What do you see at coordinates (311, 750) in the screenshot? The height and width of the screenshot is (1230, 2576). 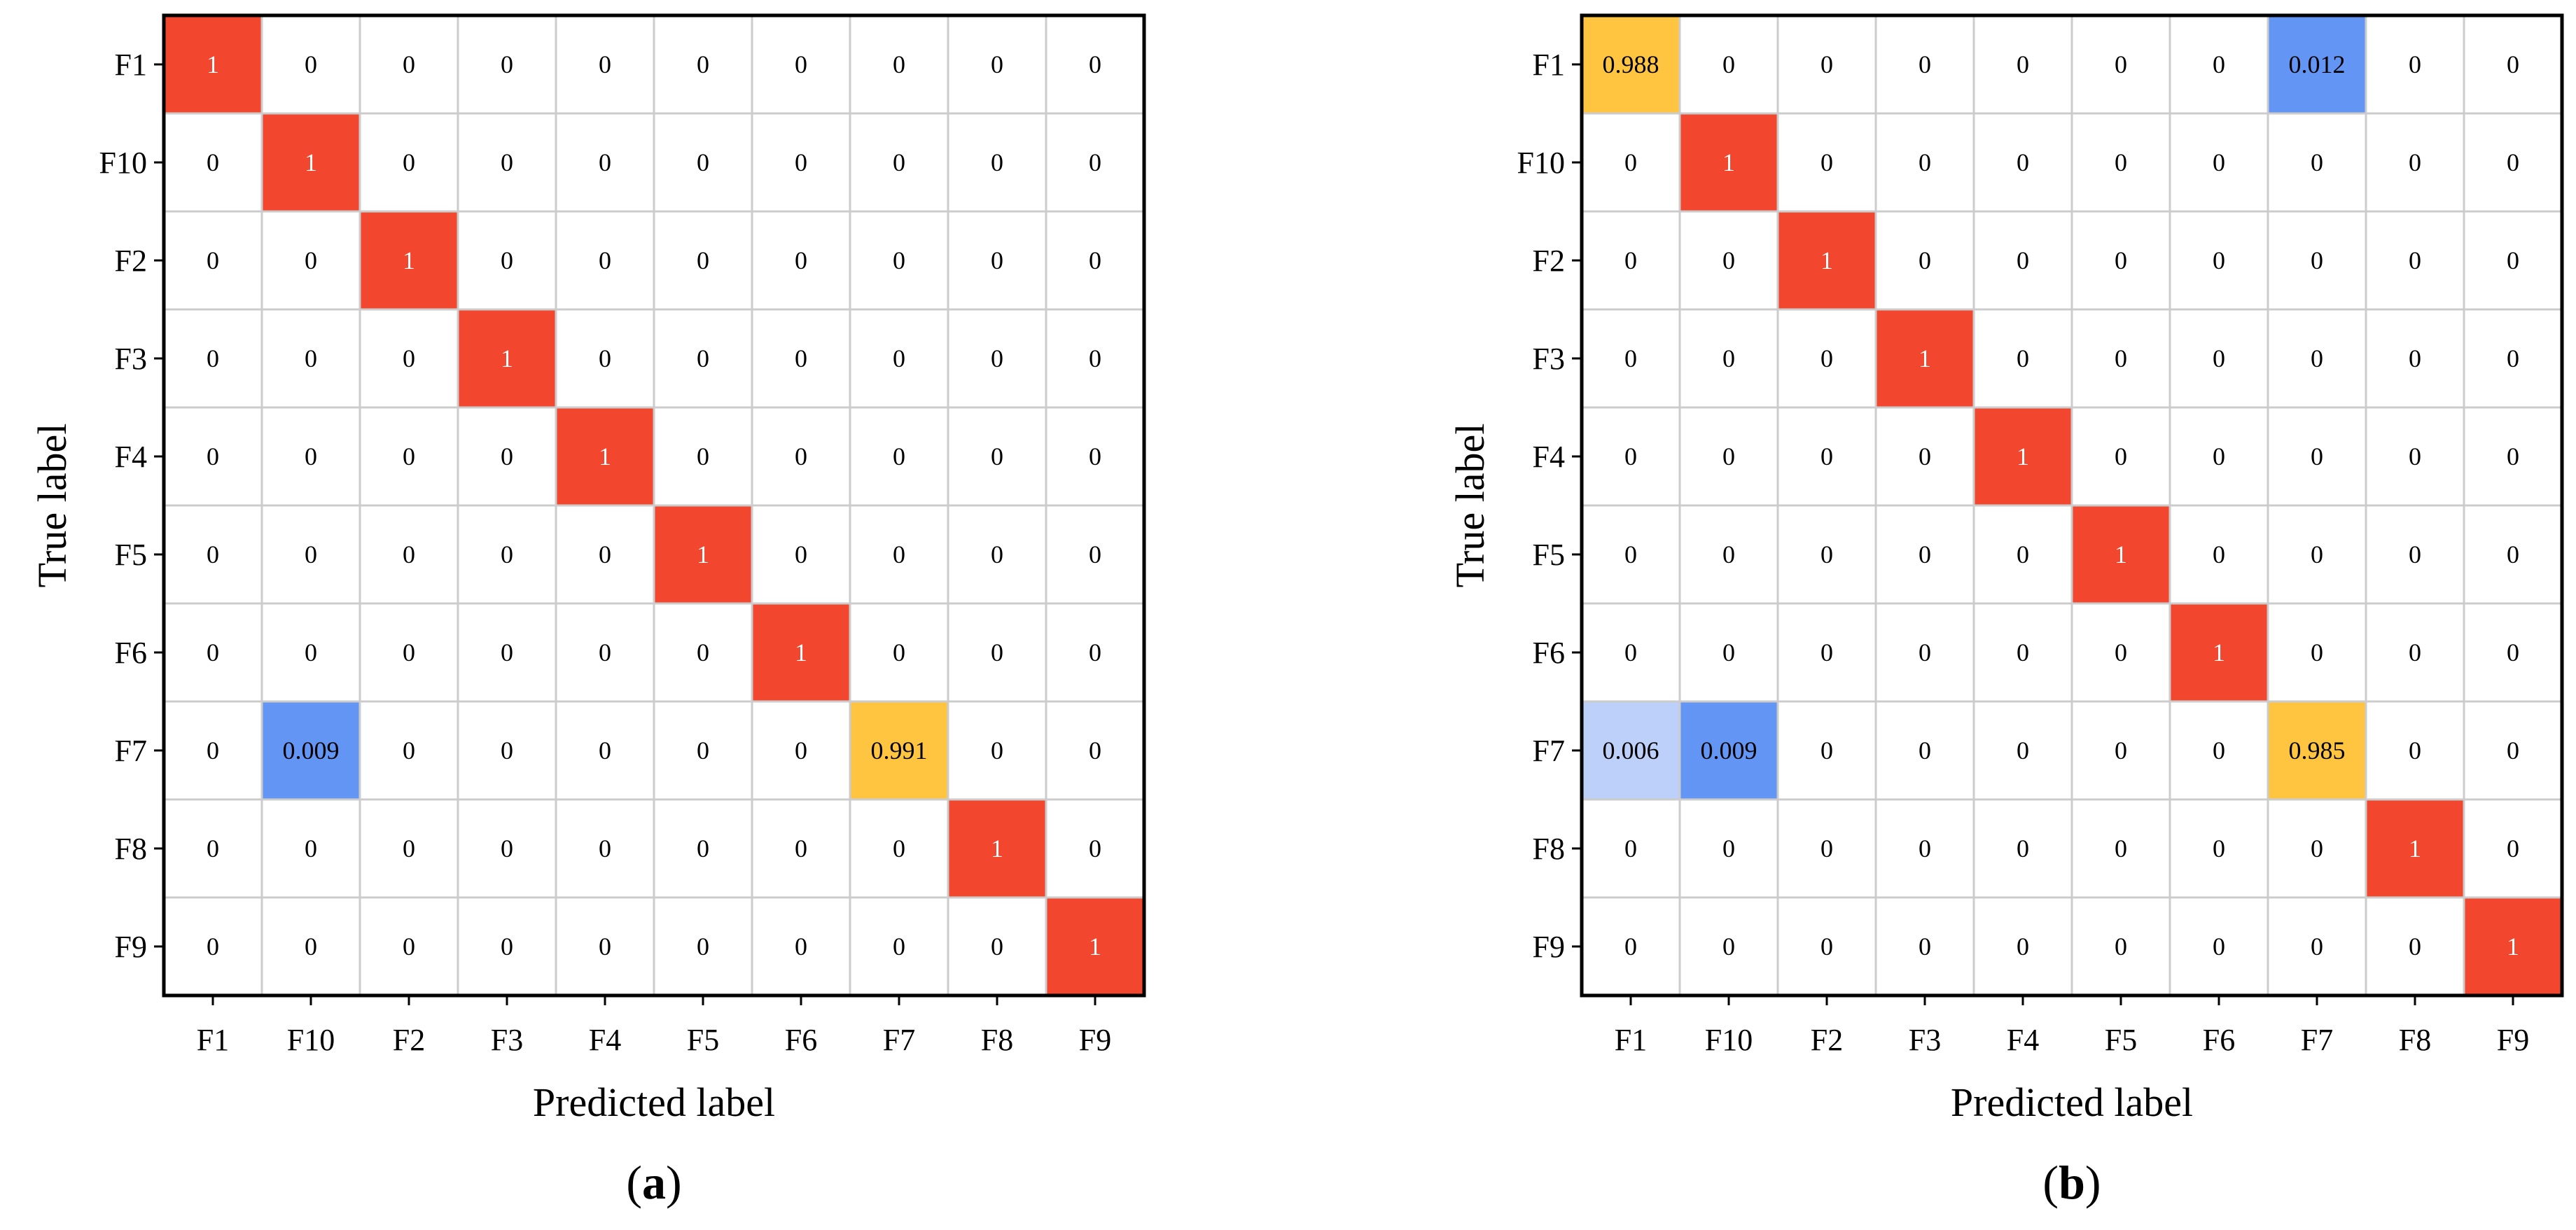 I see `cell-value-label: 0.009` at bounding box center [311, 750].